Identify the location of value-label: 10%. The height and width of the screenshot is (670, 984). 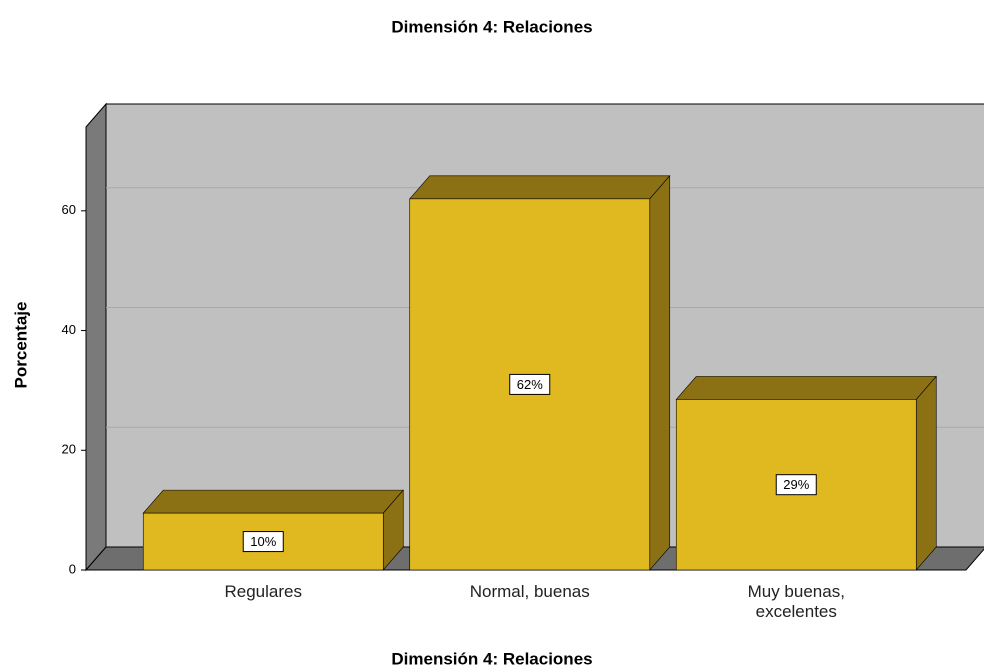
(263, 541).